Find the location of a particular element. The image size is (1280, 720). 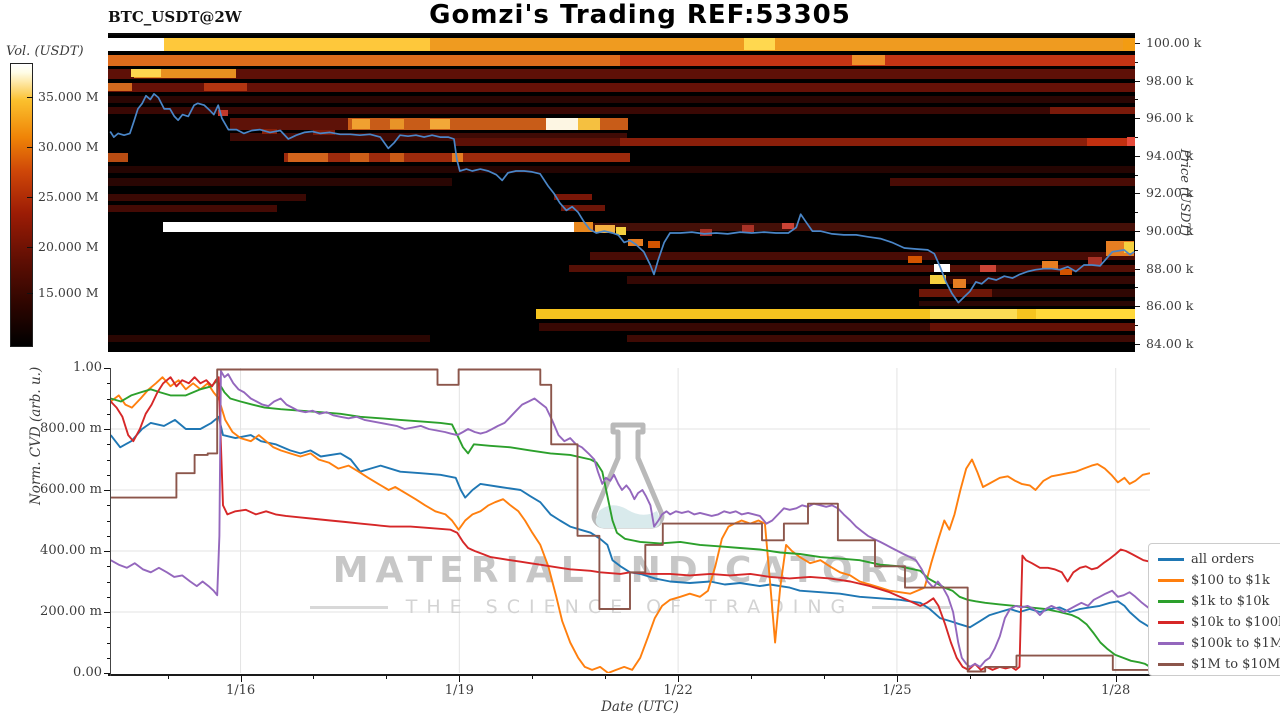

cvd-x-tick-label: 1/25 is located at coordinates (897, 690).